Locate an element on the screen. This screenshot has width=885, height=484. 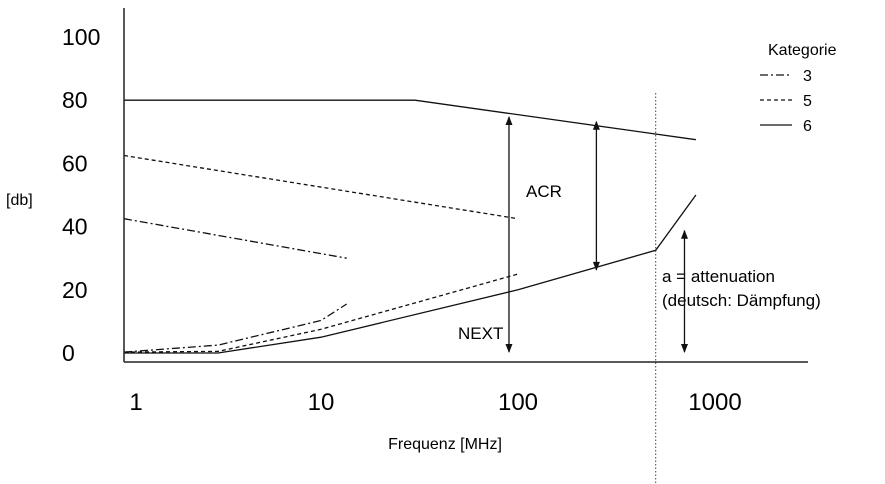
x-tick-label: 10 is located at coordinates (321, 402).